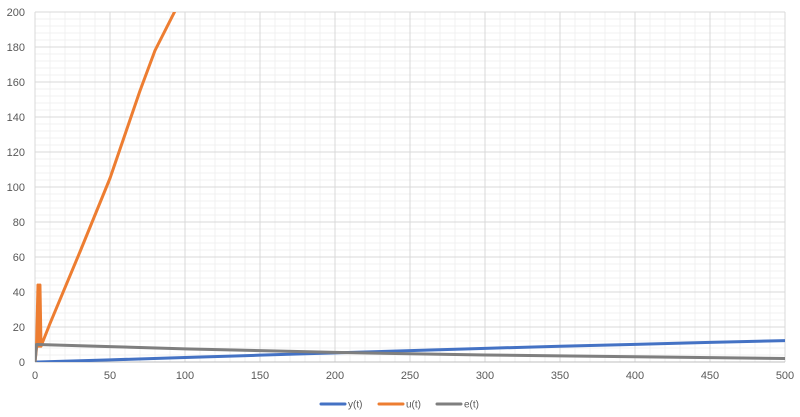 This screenshot has height=417, width=800. I want to click on y-tick-label: 200, so click(16, 13).